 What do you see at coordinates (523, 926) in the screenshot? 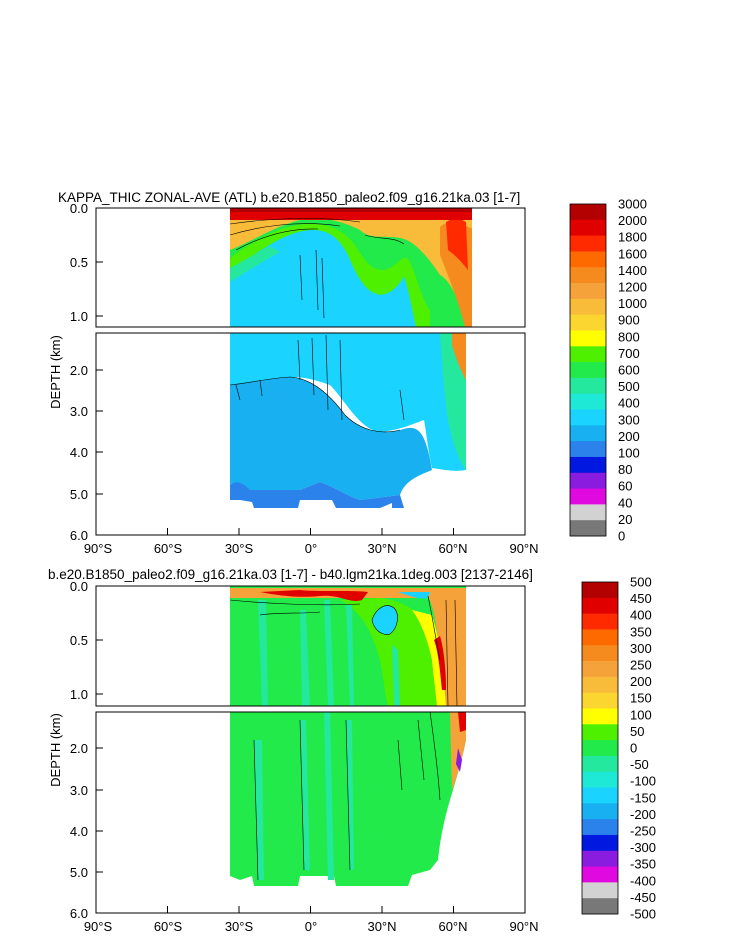
I see `panel-2-xtick-label: 90°N` at bounding box center [523, 926].